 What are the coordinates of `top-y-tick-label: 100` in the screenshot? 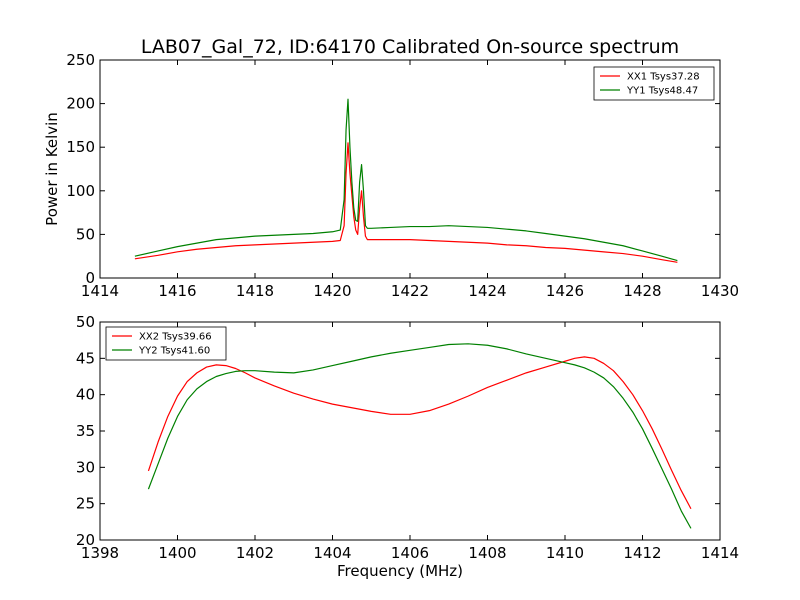 It's located at (80, 191).